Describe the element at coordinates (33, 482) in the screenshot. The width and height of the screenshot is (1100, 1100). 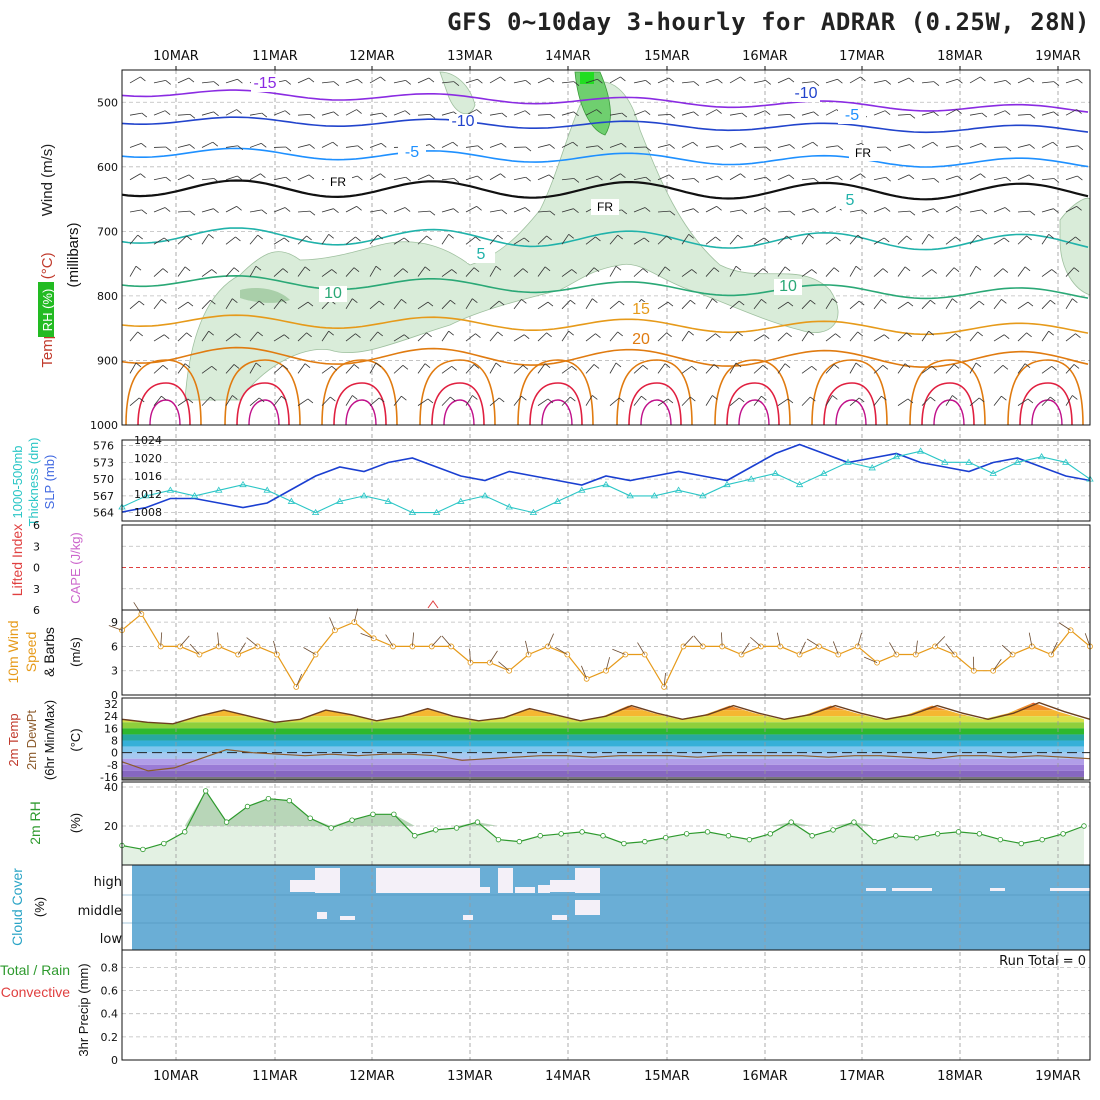
I see `thickness-axis-label-2: Thickness (dm)` at that location.